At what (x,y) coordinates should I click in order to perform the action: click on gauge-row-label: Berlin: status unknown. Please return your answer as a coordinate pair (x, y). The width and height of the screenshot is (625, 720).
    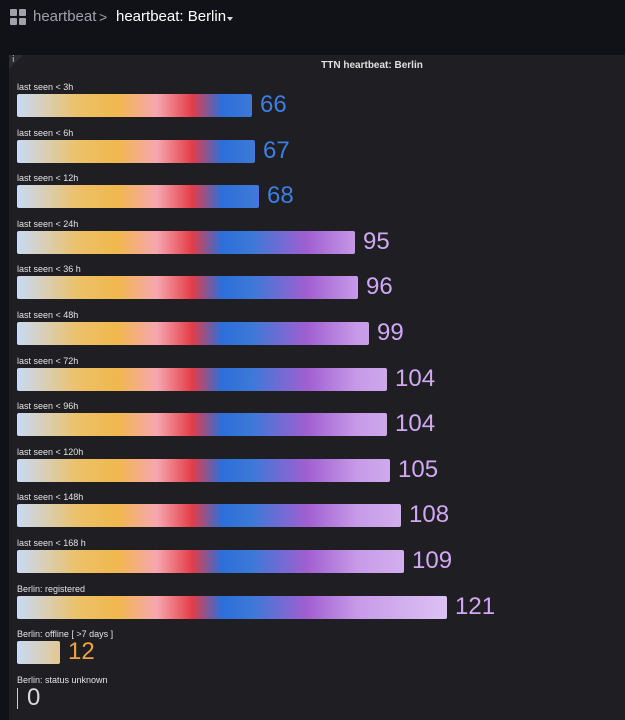
    Looking at the image, I should click on (62, 679).